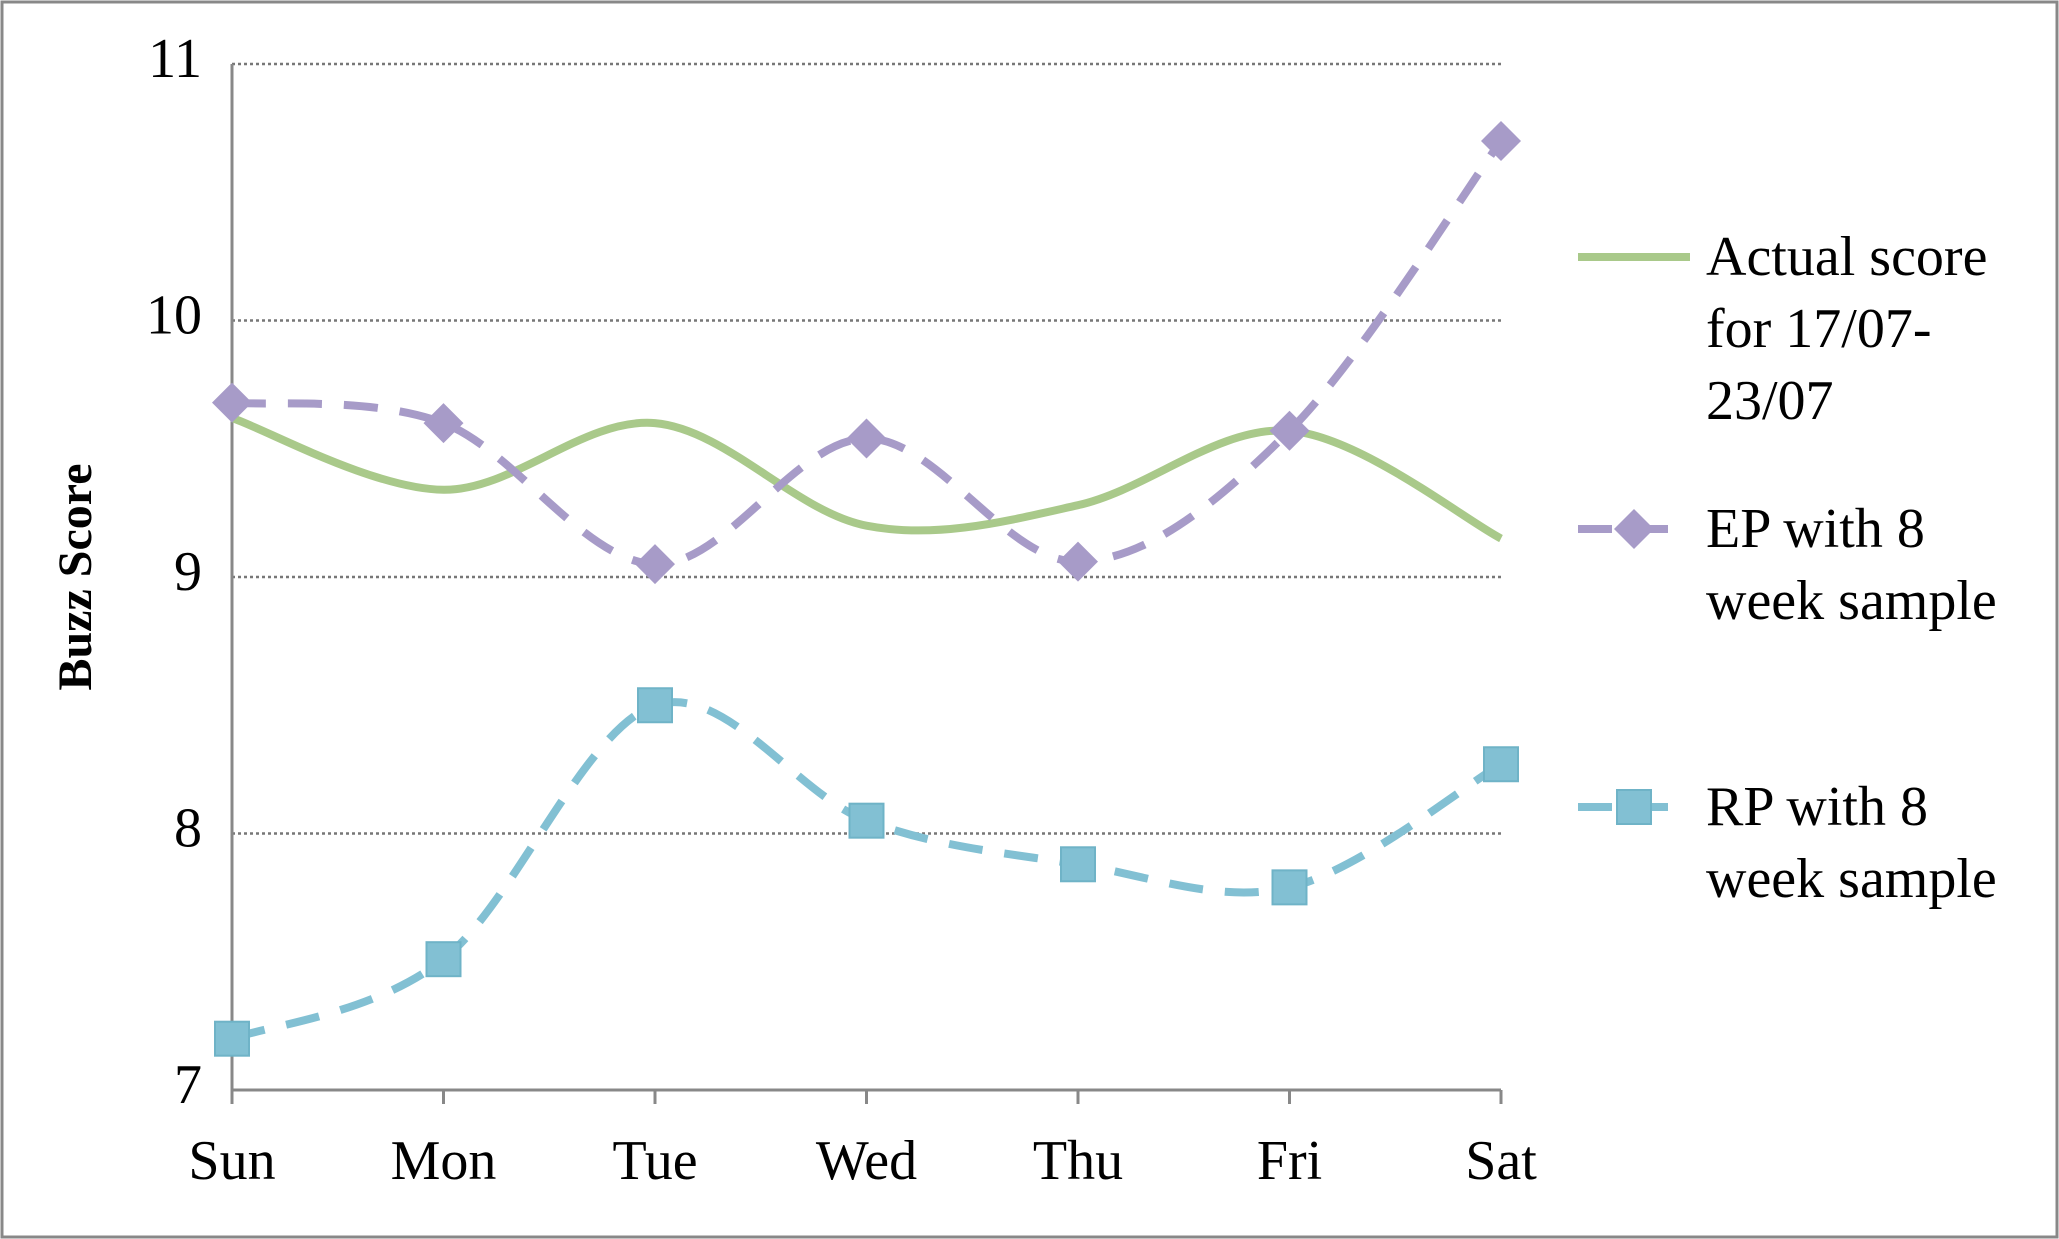 The height and width of the screenshot is (1239, 2059). I want to click on x-tick-label: Mon, so click(444, 1161).